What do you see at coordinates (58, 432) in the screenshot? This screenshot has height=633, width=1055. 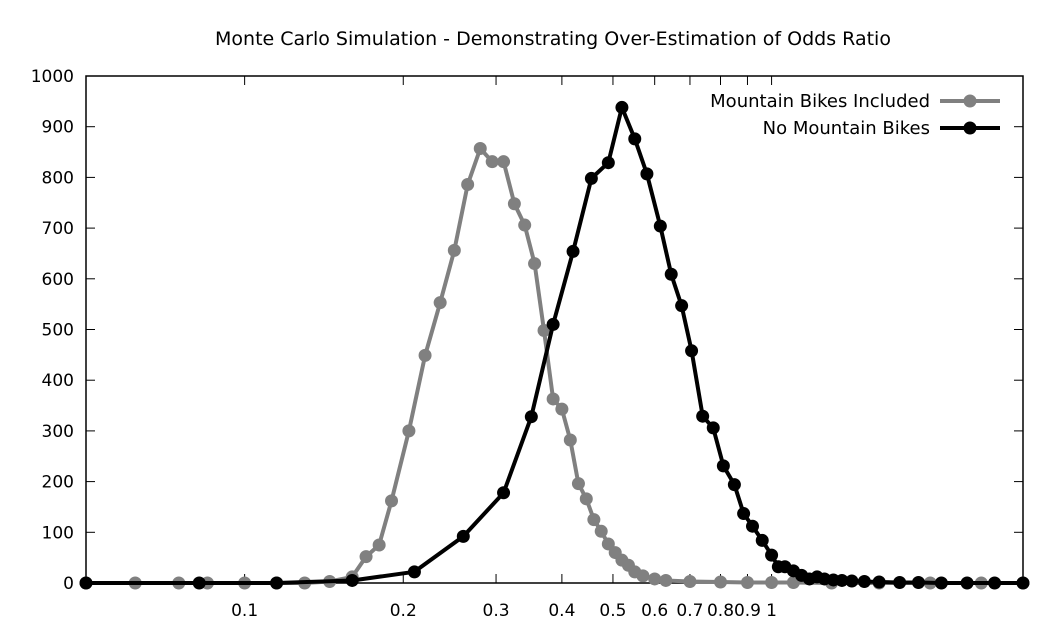 I see `y-tick-label: 300` at bounding box center [58, 432].